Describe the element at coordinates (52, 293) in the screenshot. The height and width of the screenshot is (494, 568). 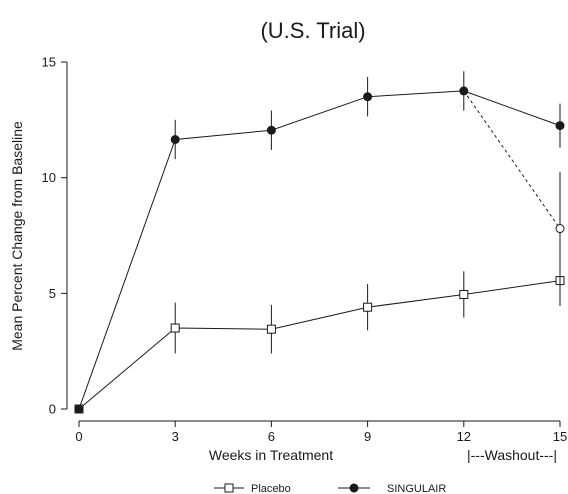
I see `y-tick-label-5: 5` at that location.